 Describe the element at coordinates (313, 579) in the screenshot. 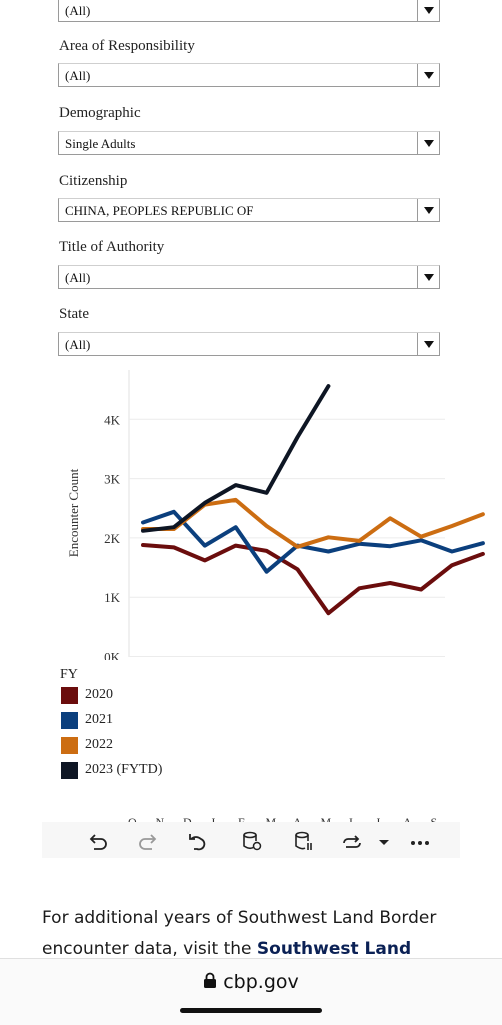

I see `series-line-2020` at that location.